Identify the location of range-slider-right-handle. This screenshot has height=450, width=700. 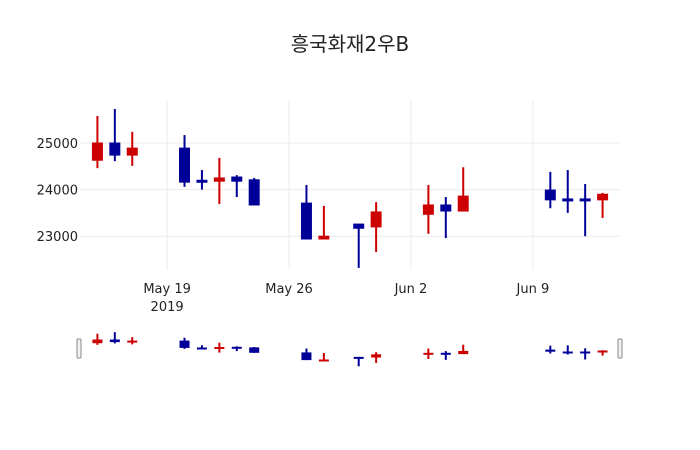
(620, 348).